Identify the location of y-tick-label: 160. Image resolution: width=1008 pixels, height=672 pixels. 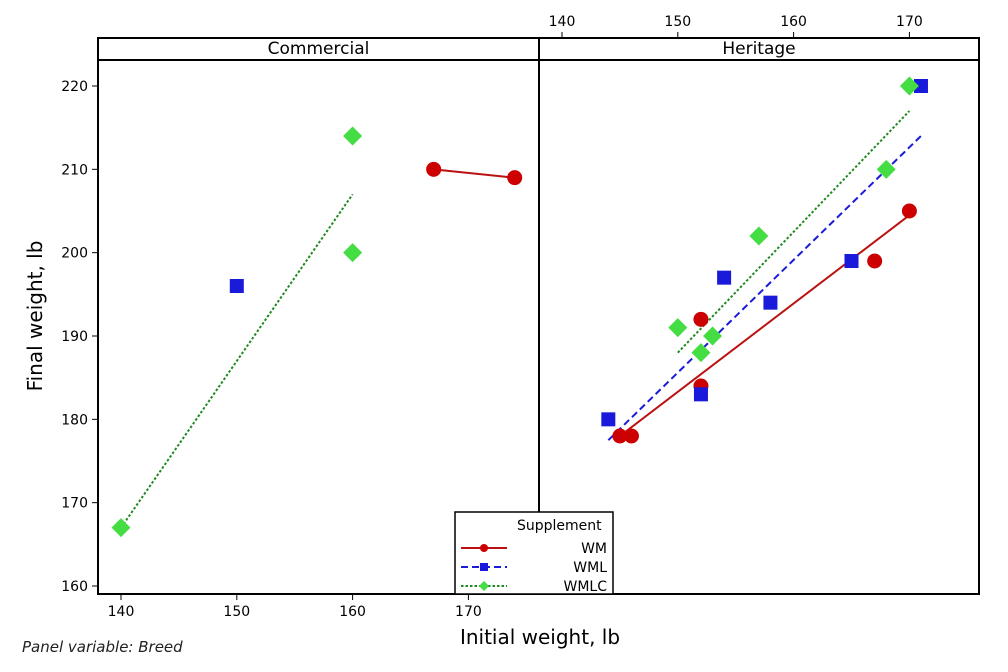
(74, 587).